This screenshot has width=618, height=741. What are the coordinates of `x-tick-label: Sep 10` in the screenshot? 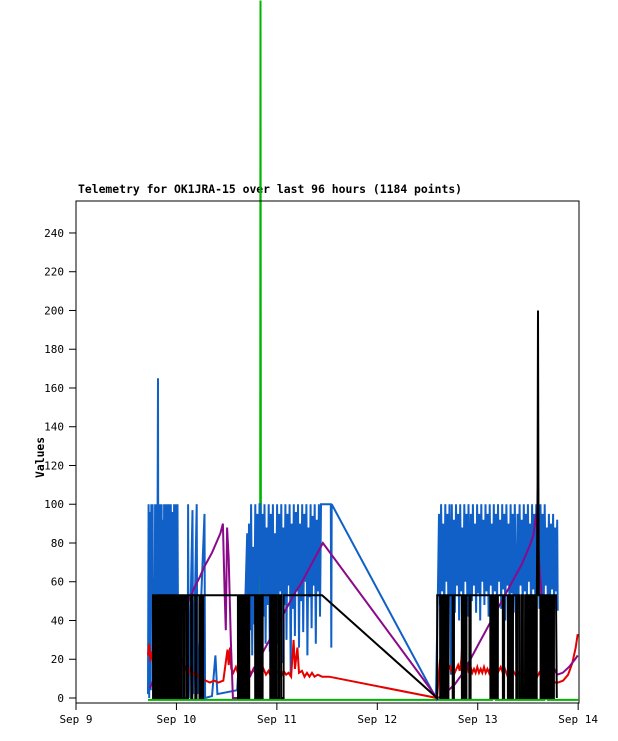 It's located at (177, 719).